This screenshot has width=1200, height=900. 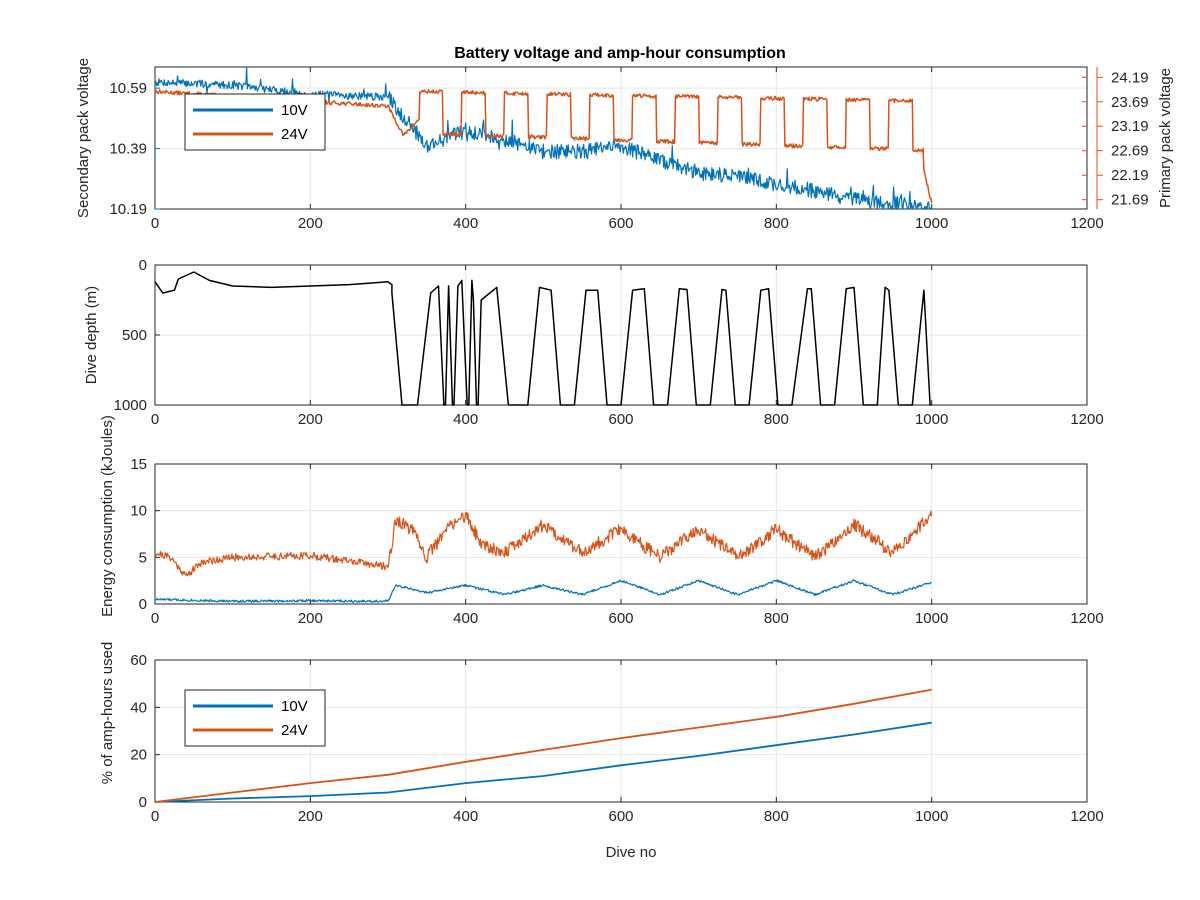 What do you see at coordinates (83, 138) in the screenshot?
I see `y-axis-label: Secondary pack voltage` at bounding box center [83, 138].